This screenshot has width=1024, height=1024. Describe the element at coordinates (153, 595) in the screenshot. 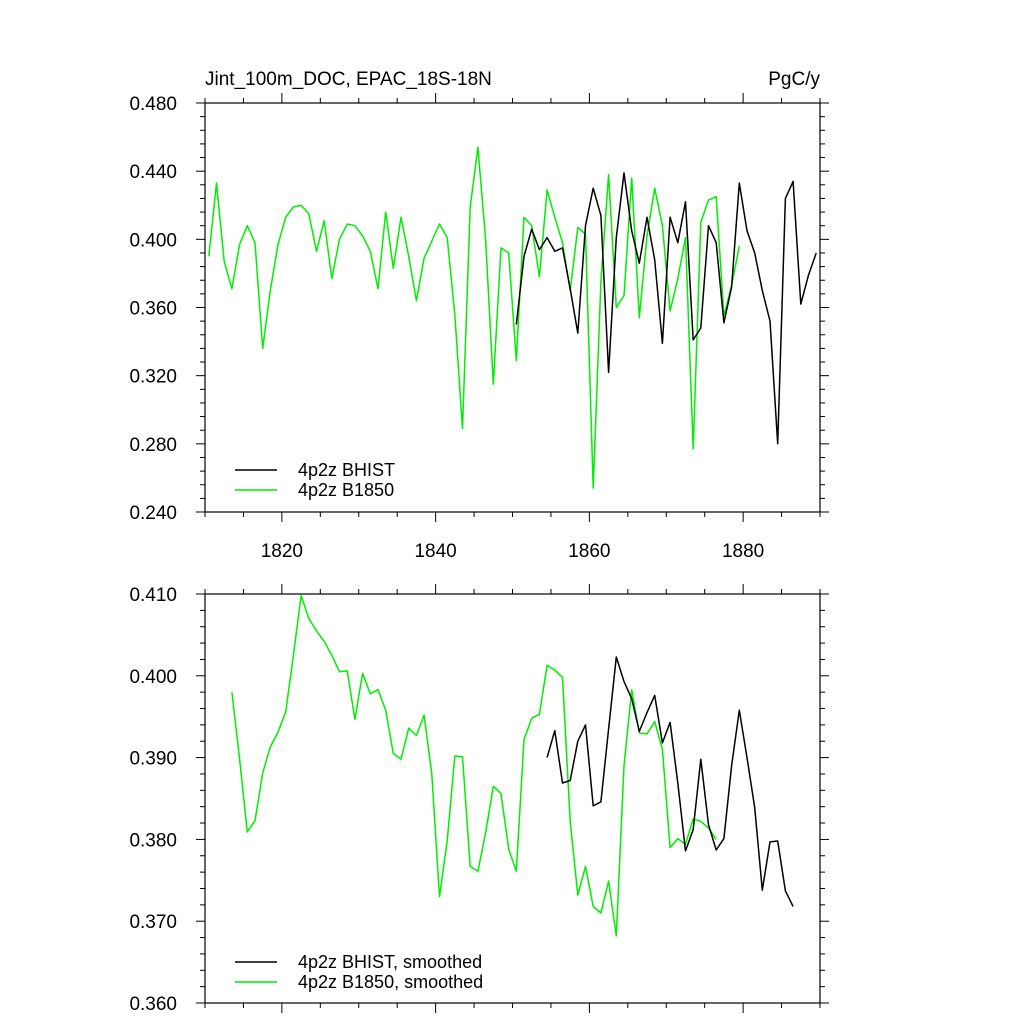

I see `bottom-ytick-label: 0.410` at that location.